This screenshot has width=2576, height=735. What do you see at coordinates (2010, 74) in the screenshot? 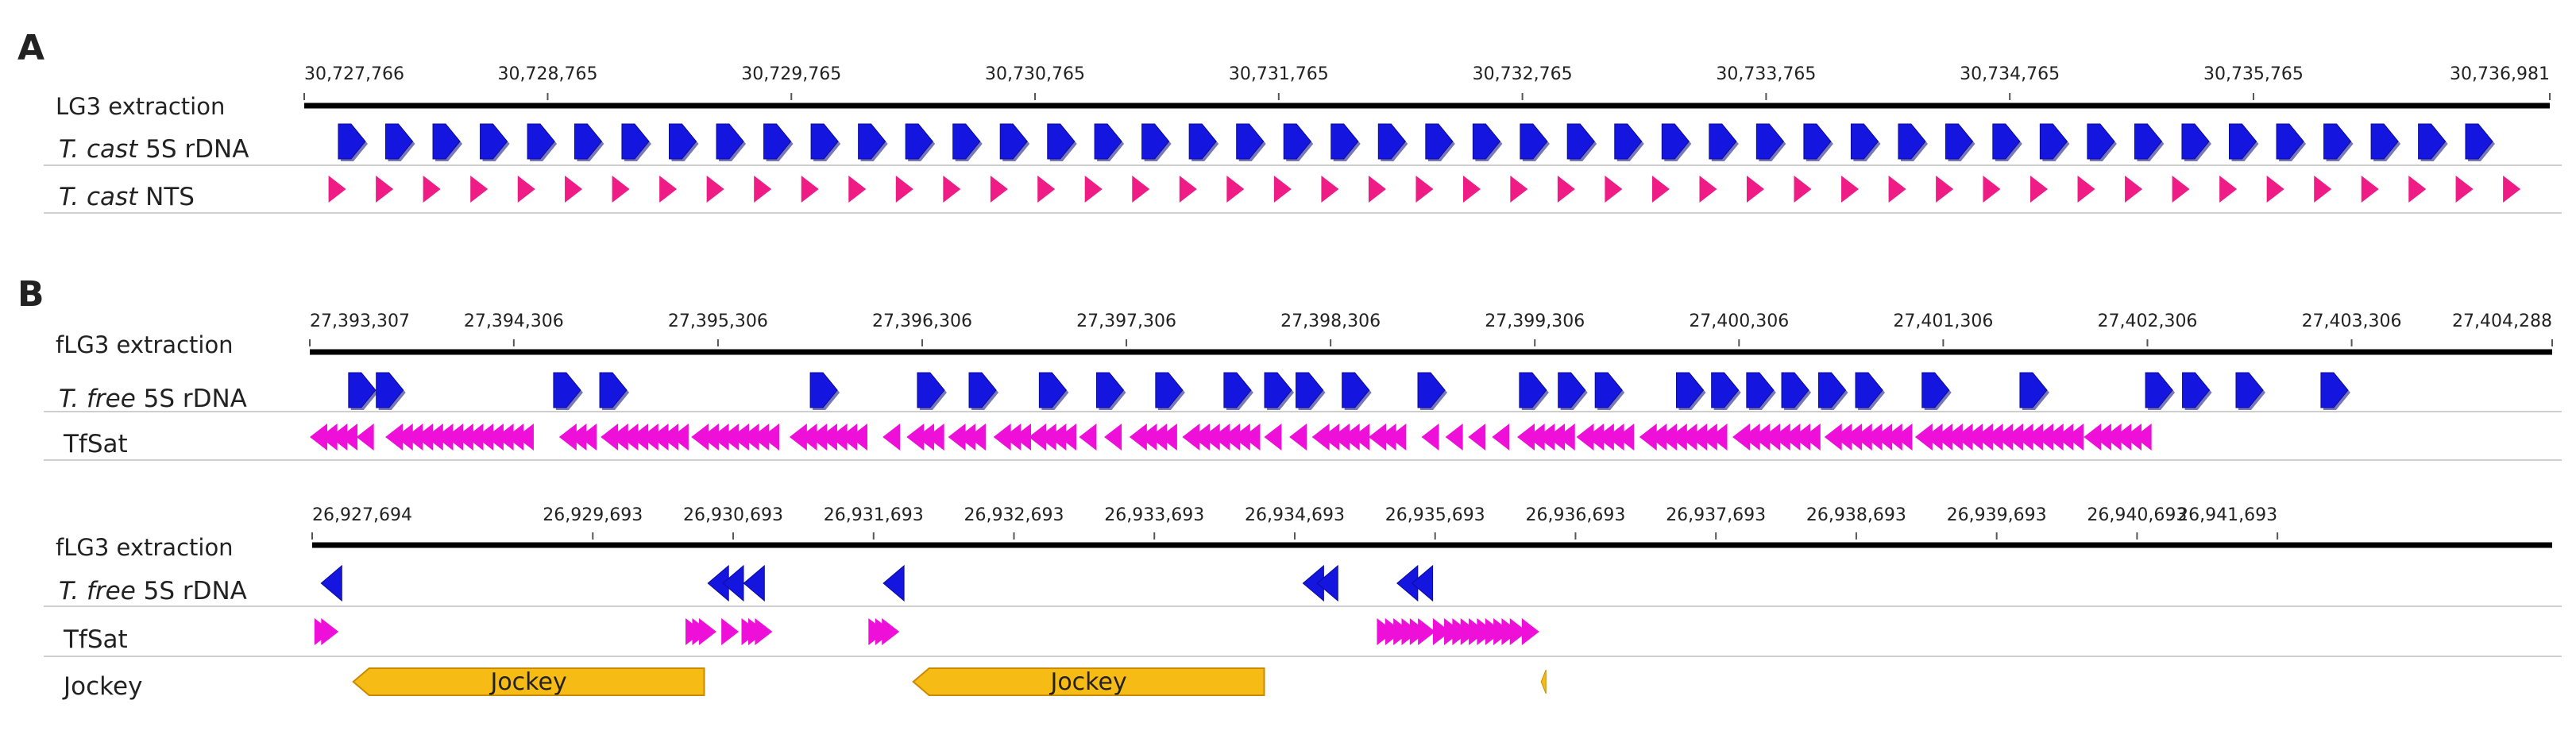
I see `ruler-label: 30,734,765` at bounding box center [2010, 74].